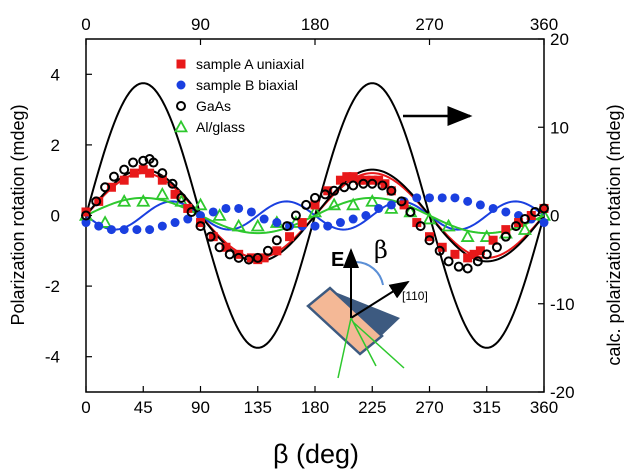 The width and height of the screenshot is (633, 472). I want to click on y2-tick-label: 10, so click(559, 127).